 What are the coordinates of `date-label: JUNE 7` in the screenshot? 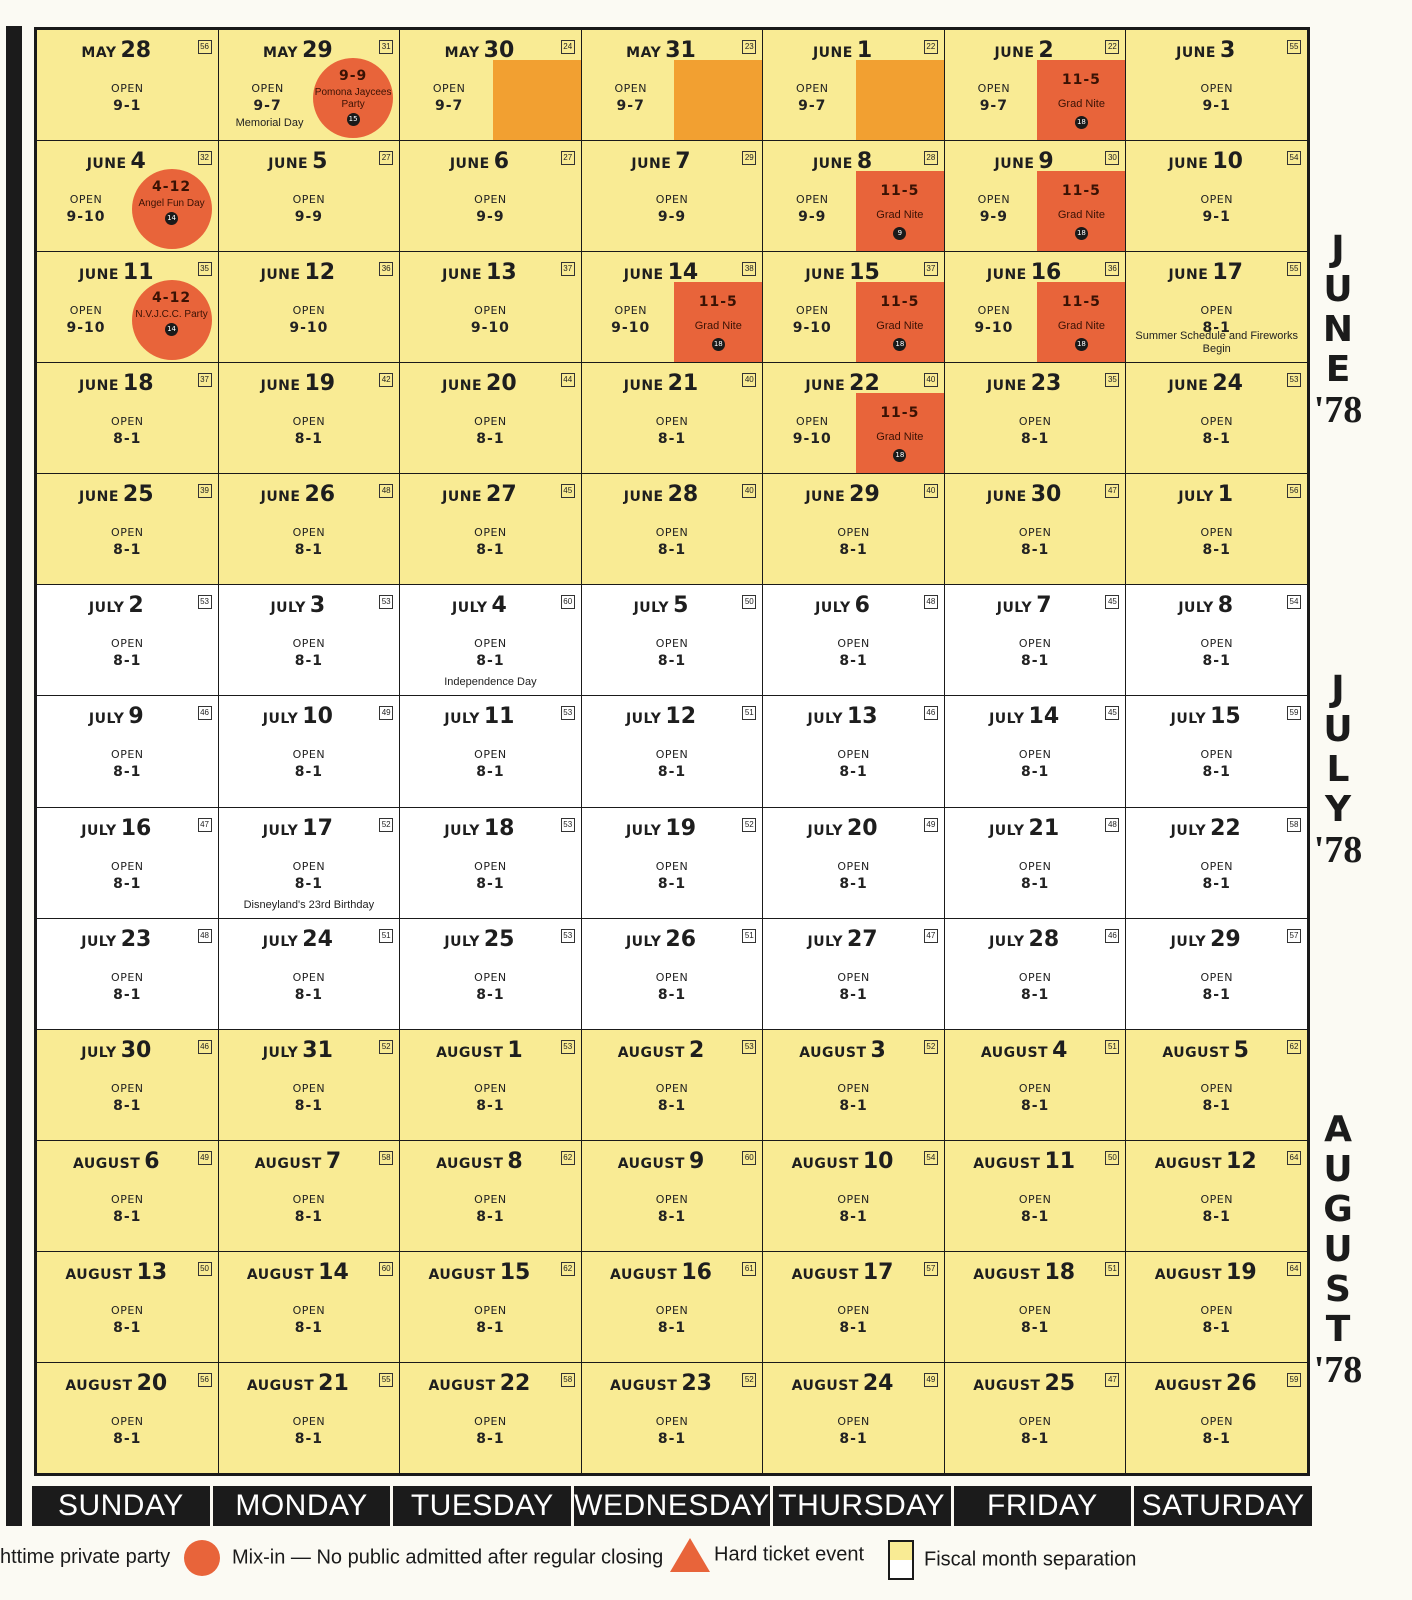 It's located at (661, 161).